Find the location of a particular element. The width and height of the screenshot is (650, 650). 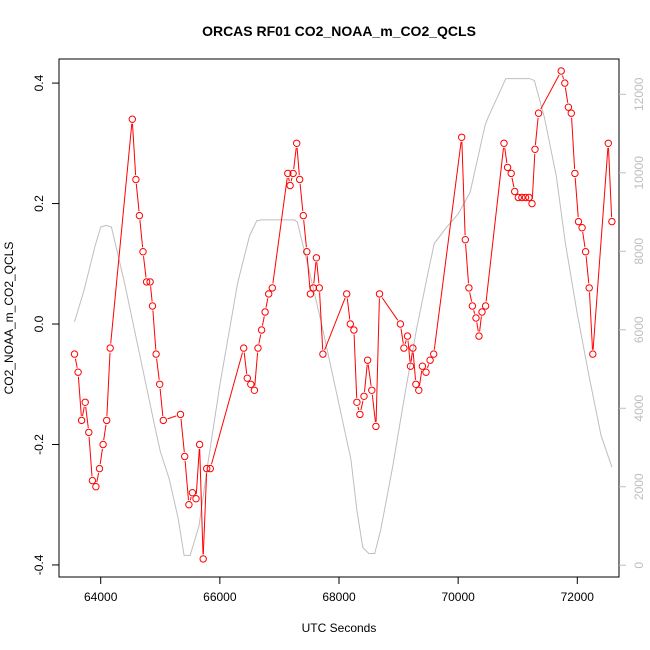

x-tick-label: 66000 is located at coordinates (220, 597).